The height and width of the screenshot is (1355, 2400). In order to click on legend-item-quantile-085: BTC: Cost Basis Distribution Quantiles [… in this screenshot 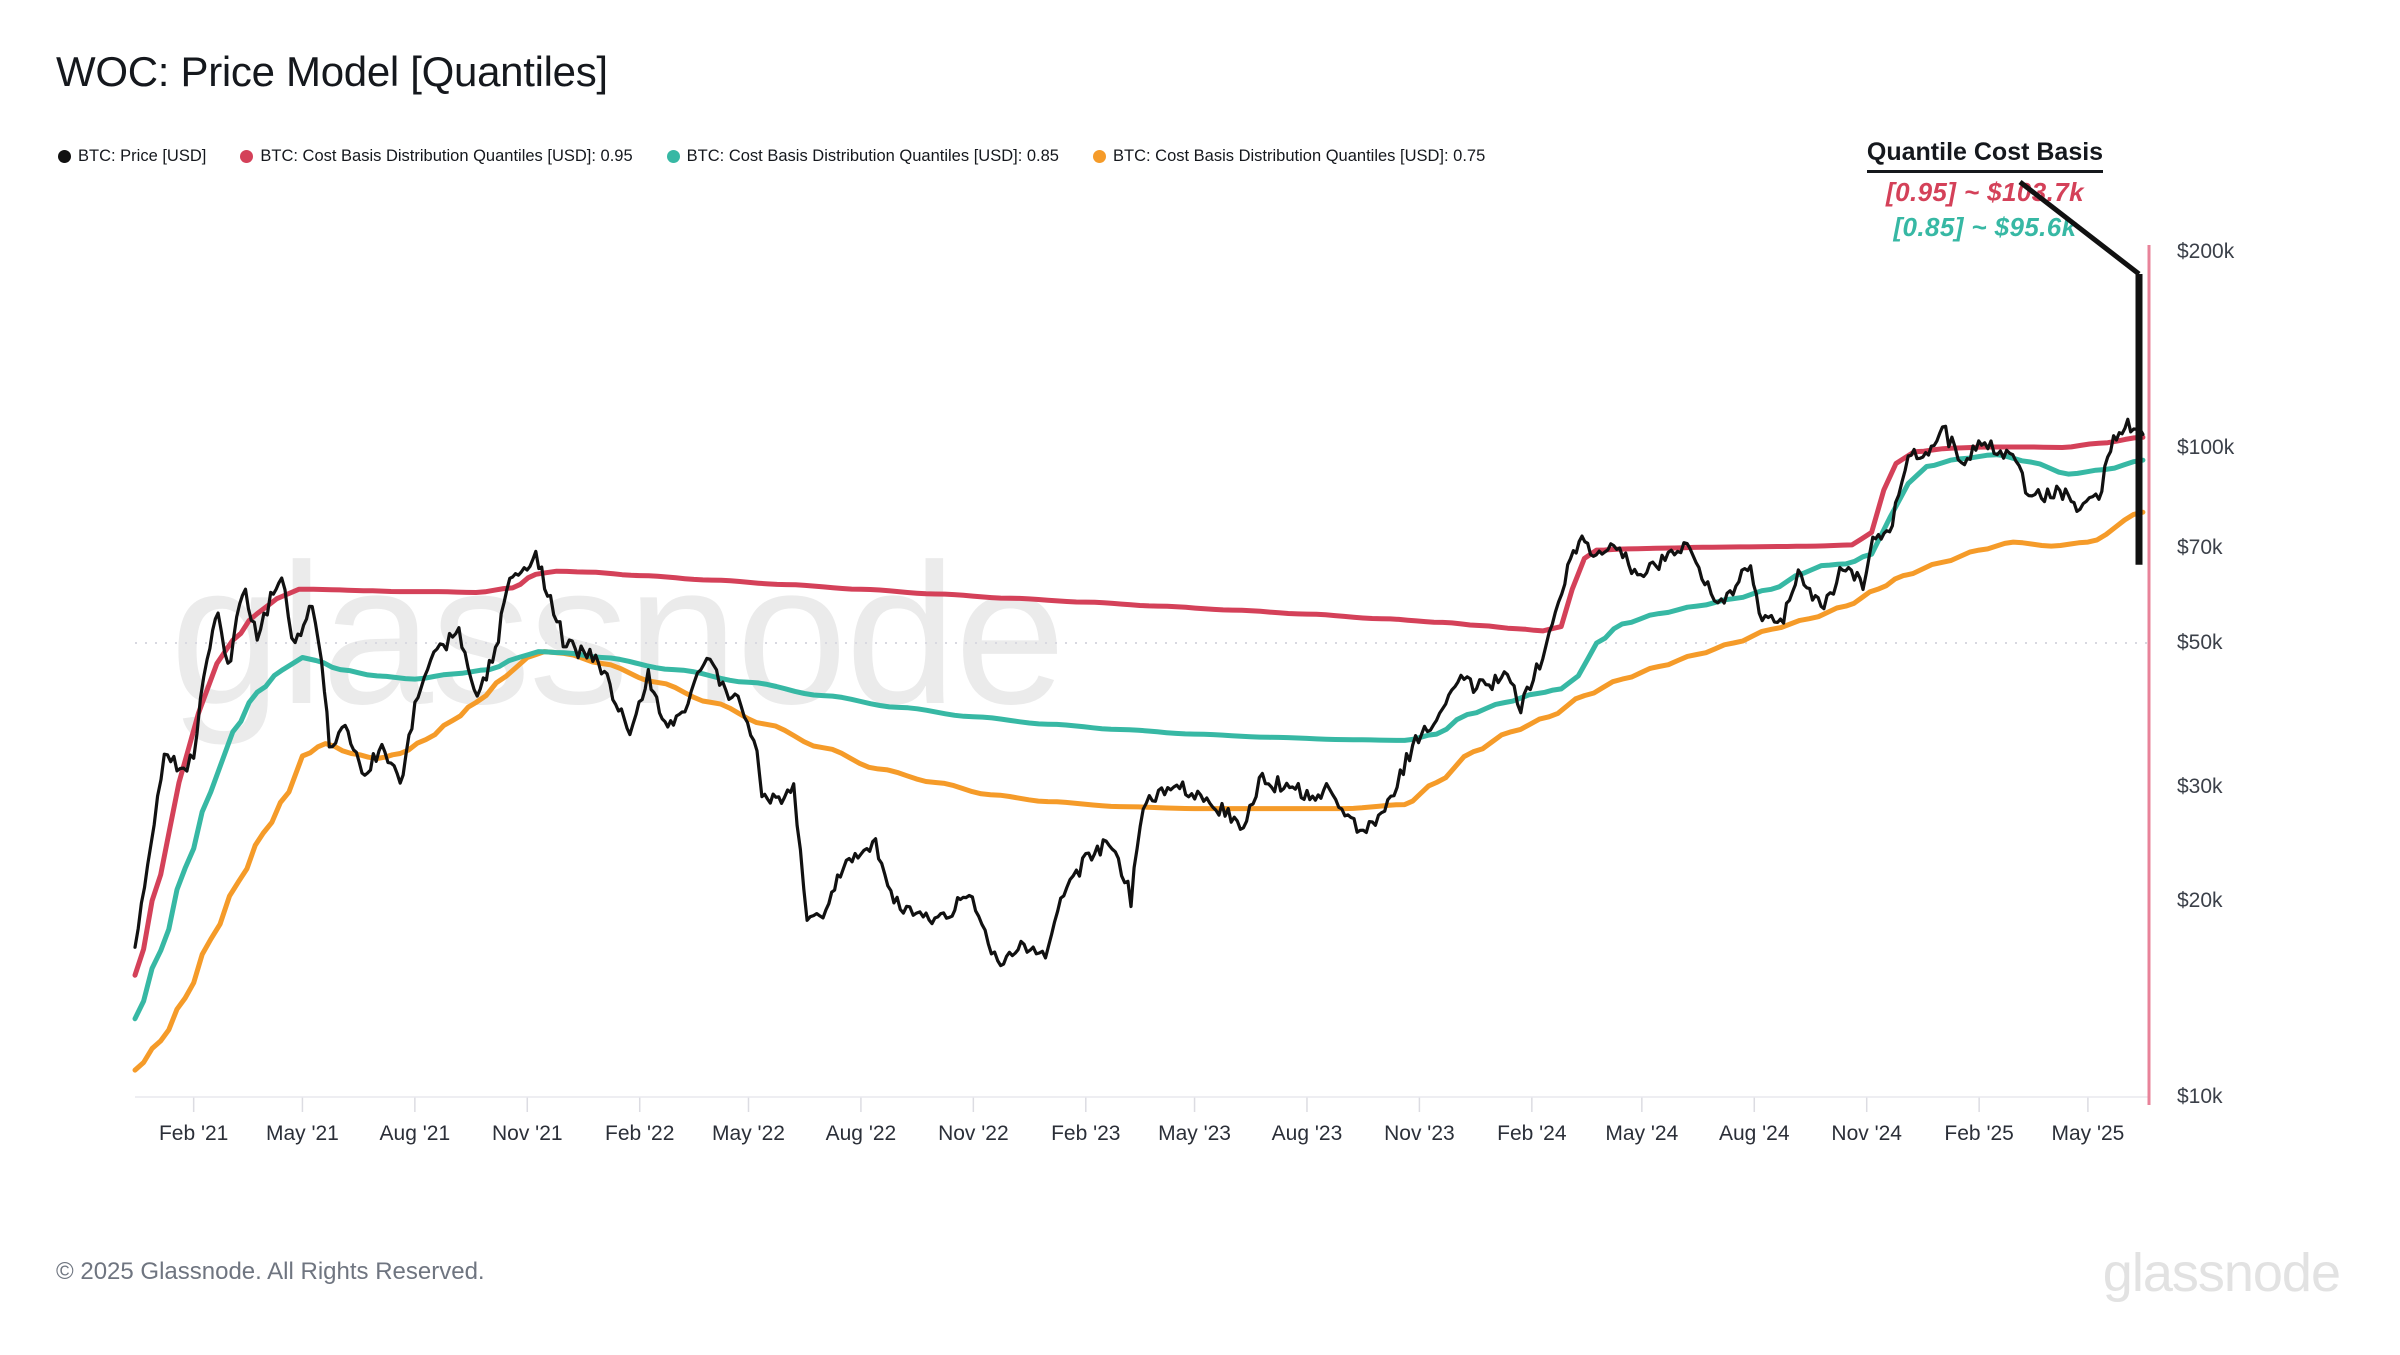, I will do `click(862, 156)`.